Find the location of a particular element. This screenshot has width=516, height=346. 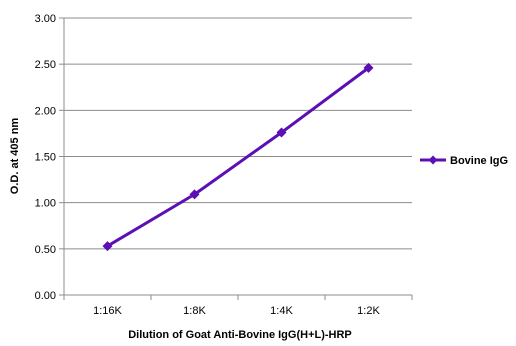

y-axis-title: O.D. at 405 nm is located at coordinates (15, 156).